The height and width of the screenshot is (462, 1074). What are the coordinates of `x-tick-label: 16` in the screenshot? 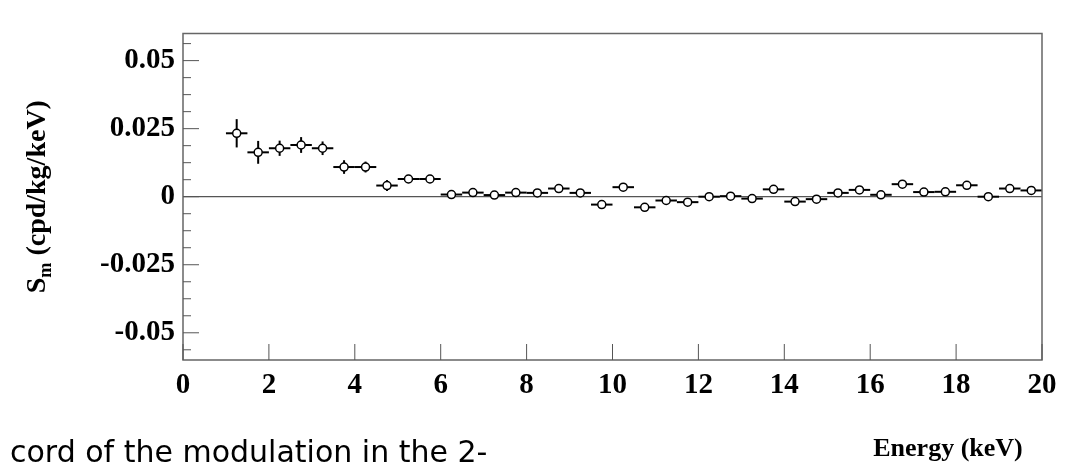 It's located at (870, 382).